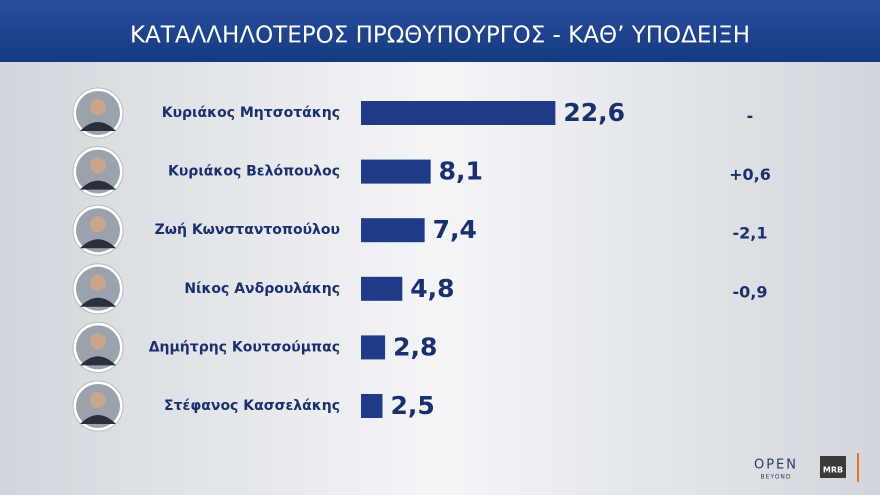 This screenshot has height=495, width=880. I want to click on value-label: 4,8, so click(432, 288).